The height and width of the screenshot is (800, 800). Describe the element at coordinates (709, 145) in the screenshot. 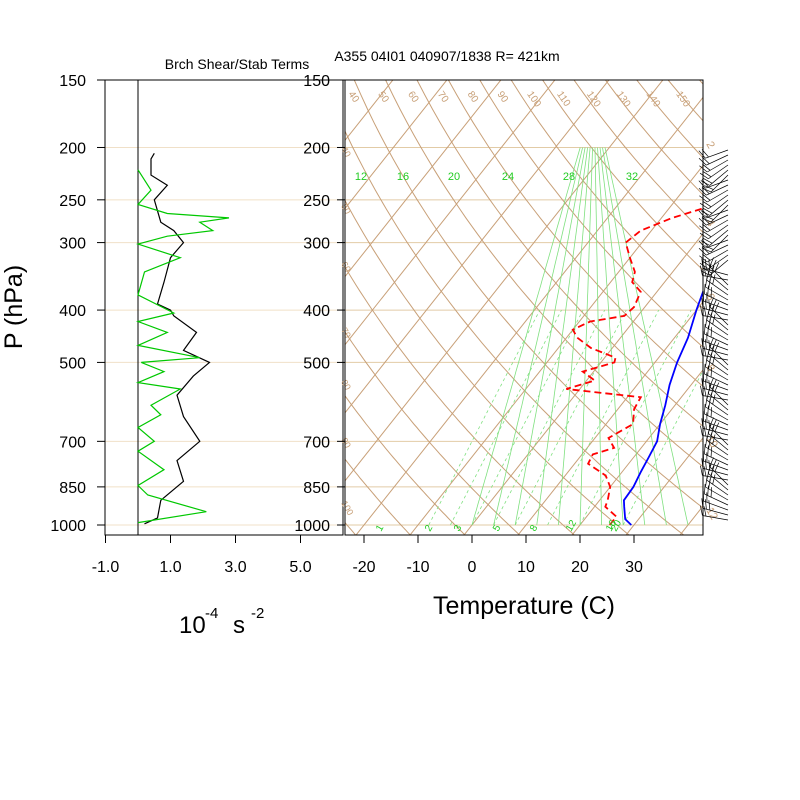

I see `height-label: 2` at that location.